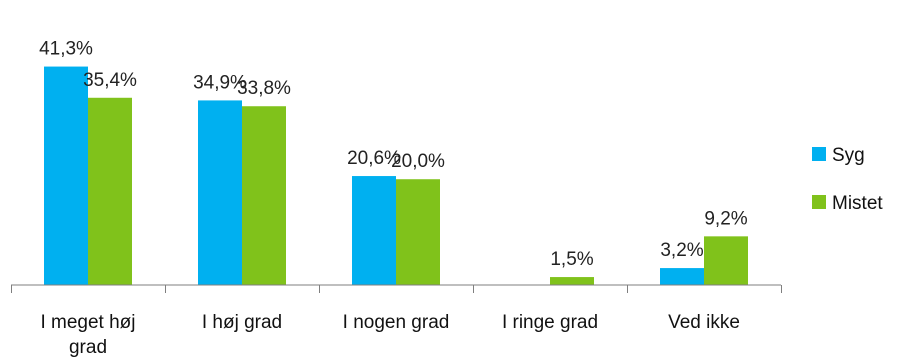  What do you see at coordinates (847, 179) in the screenshot?
I see `legend: Syg Mistet` at bounding box center [847, 179].